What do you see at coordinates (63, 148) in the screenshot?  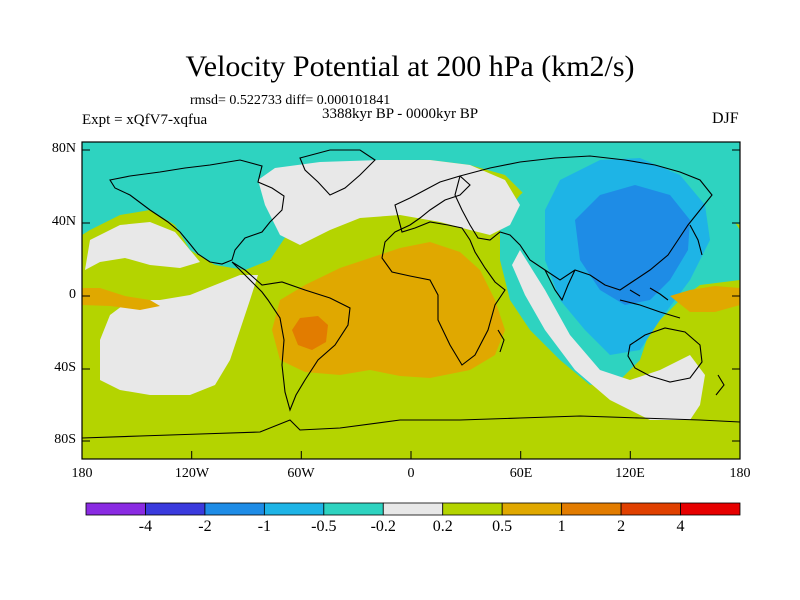 I see `lat-label-80n: 80N` at bounding box center [63, 148].